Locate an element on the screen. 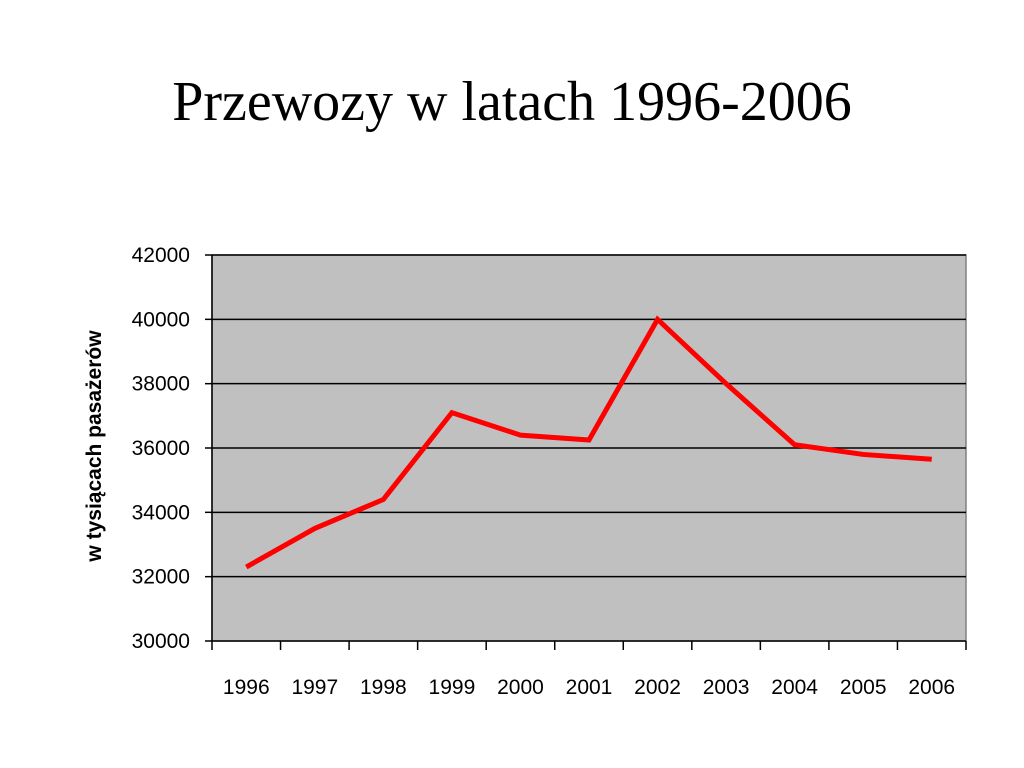 Image resolution: width=1024 pixels, height=768 pixels. x-tick-label-1998: 1998 is located at coordinates (383, 687).